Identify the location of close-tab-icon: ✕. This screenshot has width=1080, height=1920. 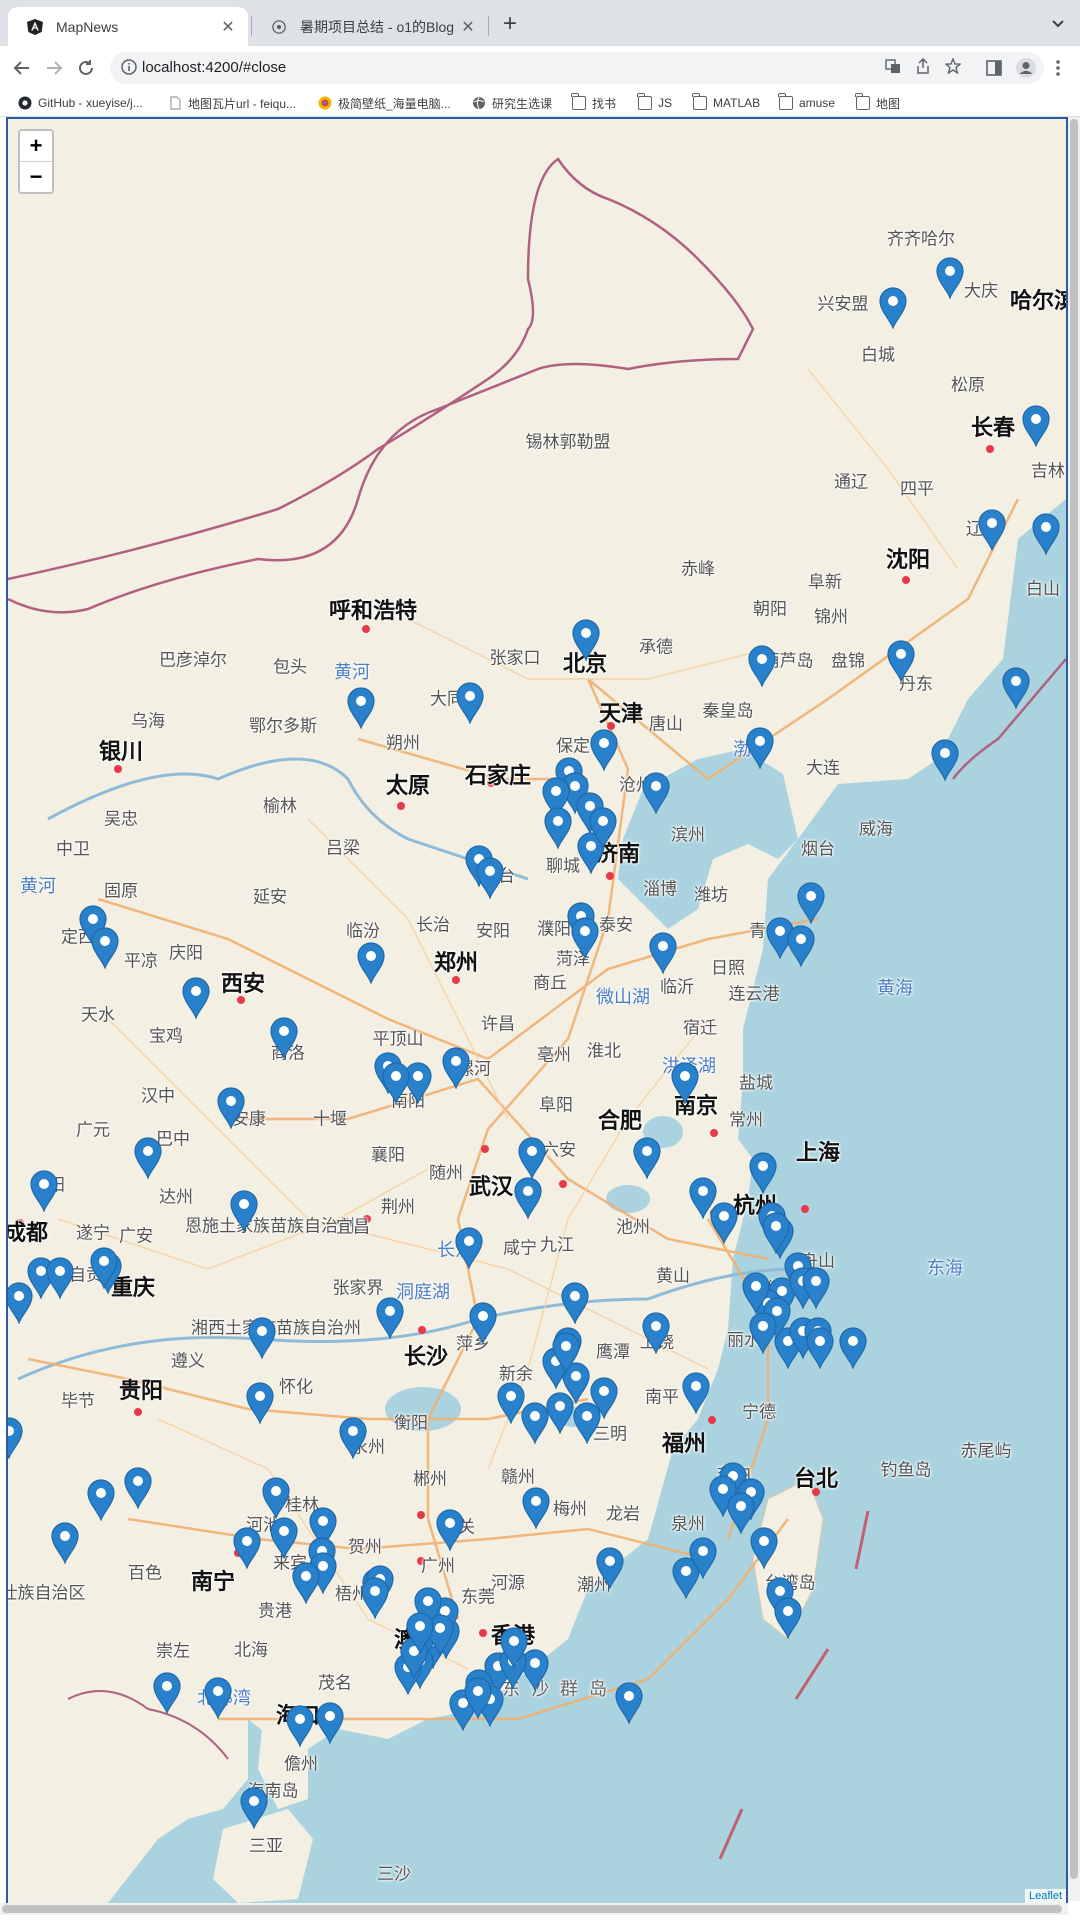
(468, 27).